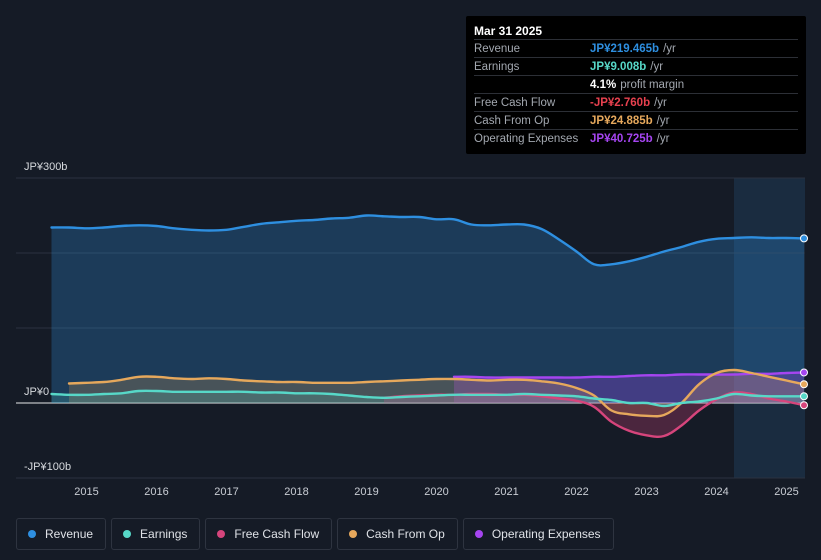 The image size is (821, 560). I want to click on tooltip-row: Revenue JP¥219.465b/yr, so click(636, 48).